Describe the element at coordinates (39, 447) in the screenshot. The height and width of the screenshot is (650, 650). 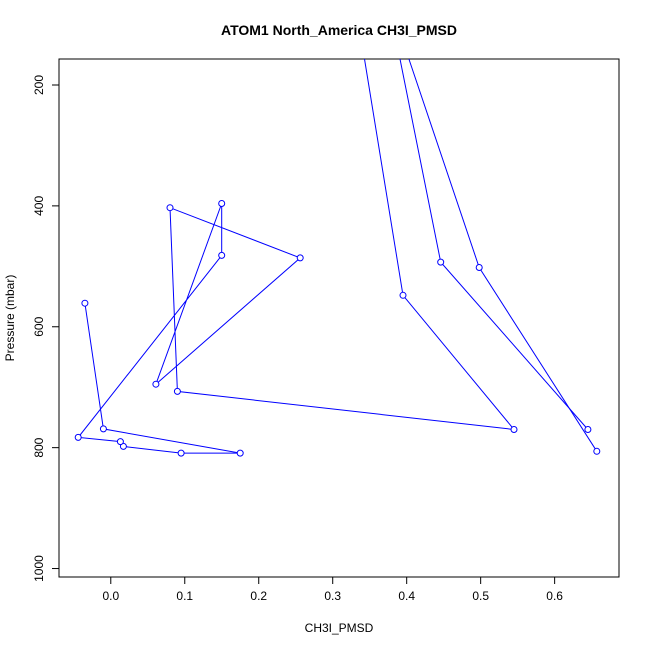
I see `y-tick-label: 800` at that location.